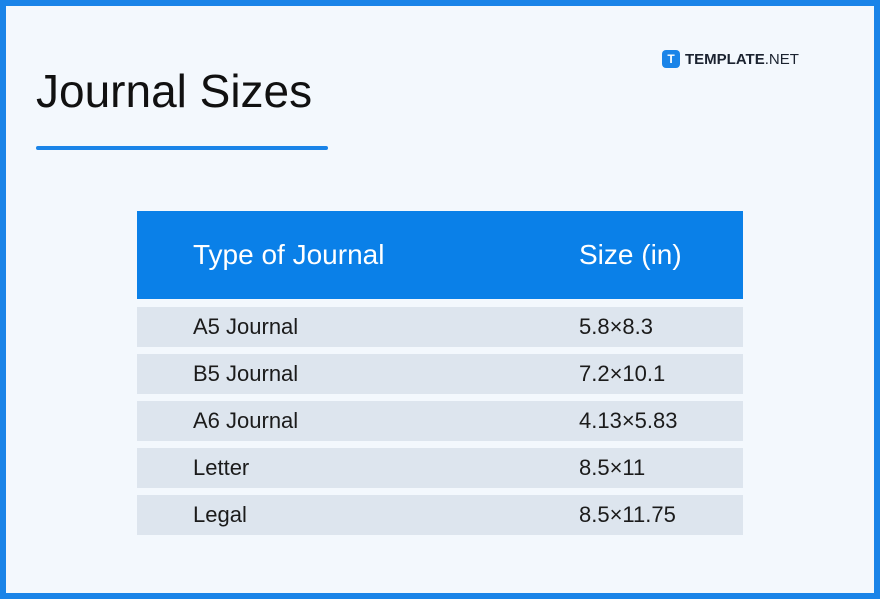 This screenshot has height=599, width=880. I want to click on table-row: Legal 8.5×11.75, so click(440, 515).